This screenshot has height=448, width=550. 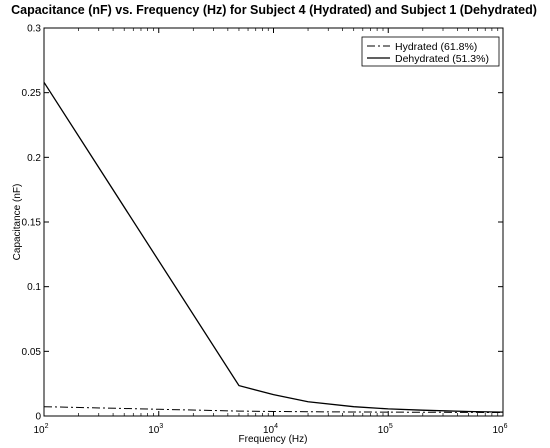 I want to click on x-tick-label: 10⁴, so click(x=270, y=429).